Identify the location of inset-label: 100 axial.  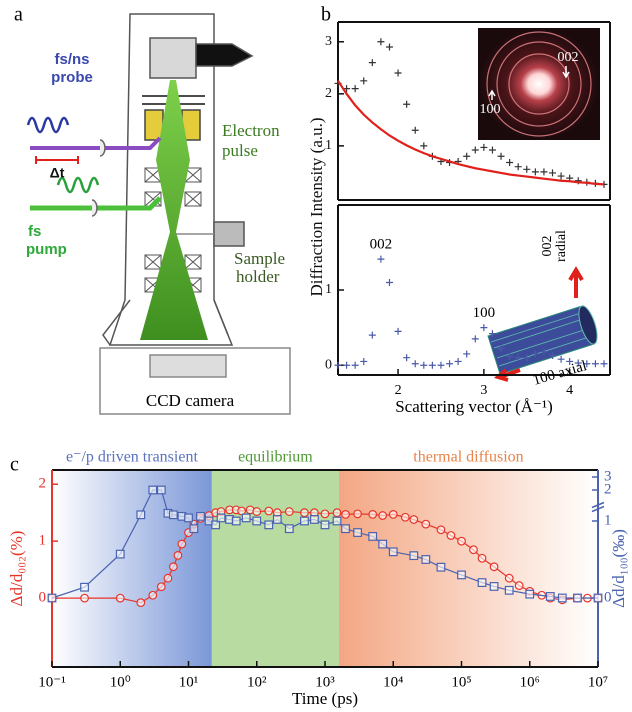
(560, 373).